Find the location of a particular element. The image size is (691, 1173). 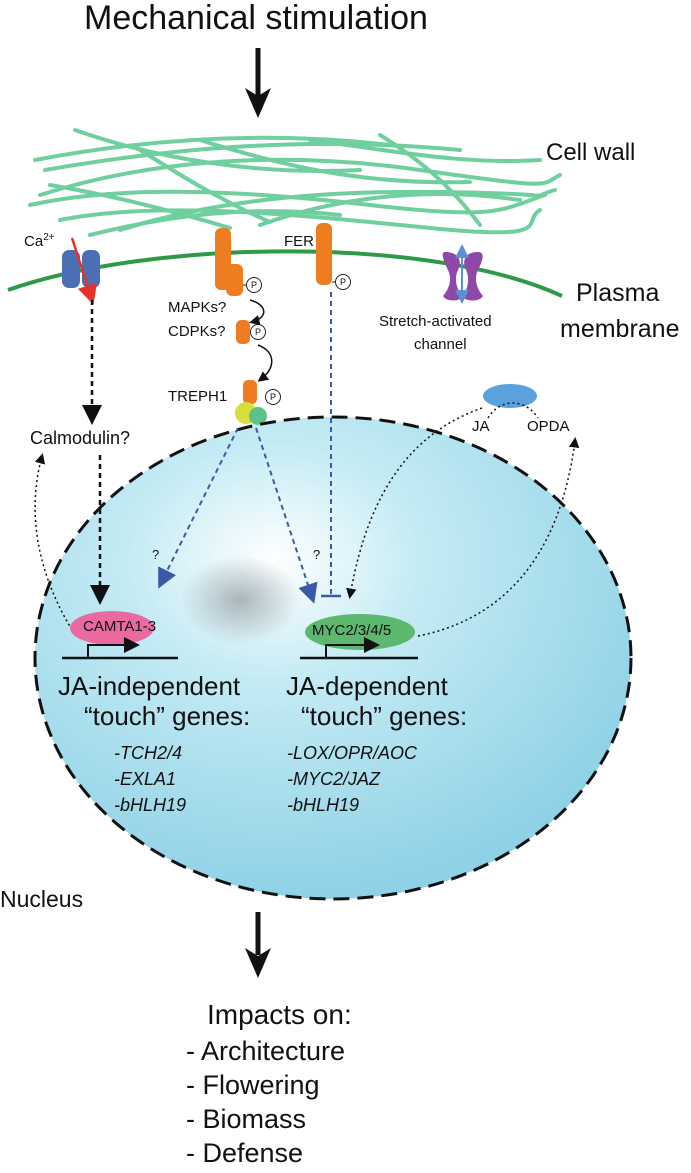

label-ja: JA is located at coordinates (481, 426).